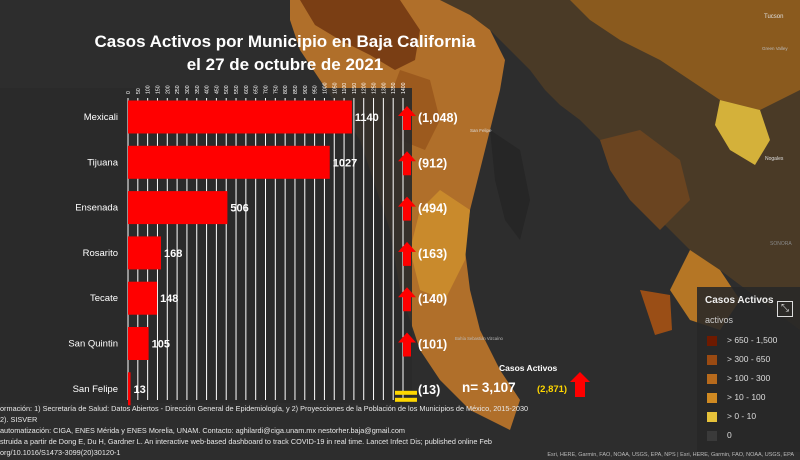  What do you see at coordinates (95, 389) in the screenshot?
I see `category-label: San Felipe` at bounding box center [95, 389].